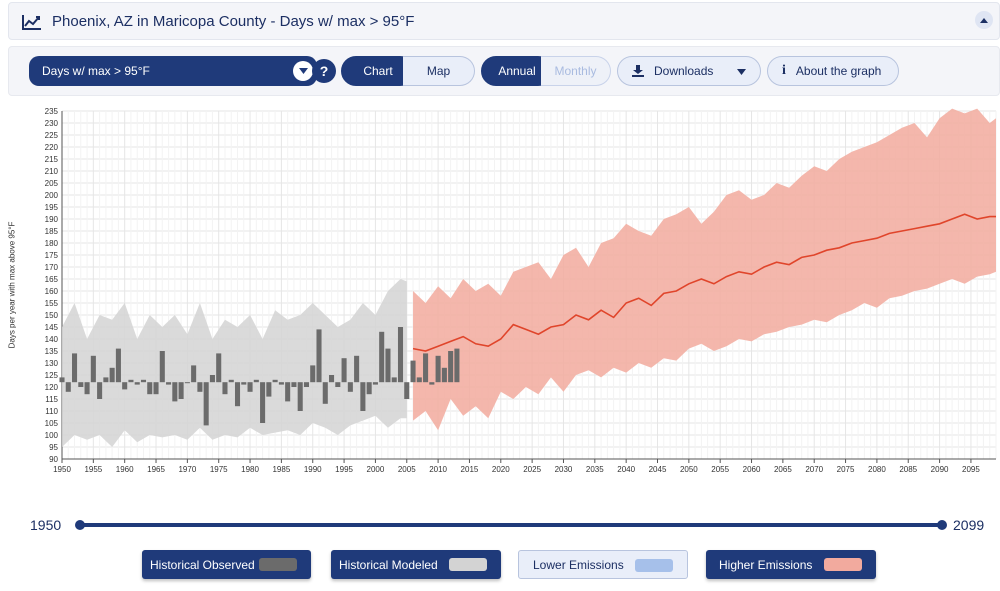 This screenshot has height=591, width=1000. Describe the element at coordinates (51, 411) in the screenshot. I see `y-tick-label: 110` at that location.